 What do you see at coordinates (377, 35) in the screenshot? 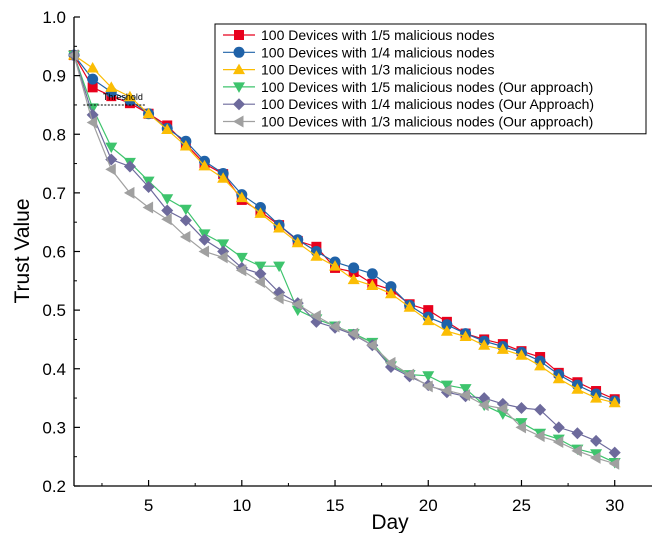
I see `legend-label: 100 Devices with 1/5 malicious nodes` at bounding box center [377, 35].